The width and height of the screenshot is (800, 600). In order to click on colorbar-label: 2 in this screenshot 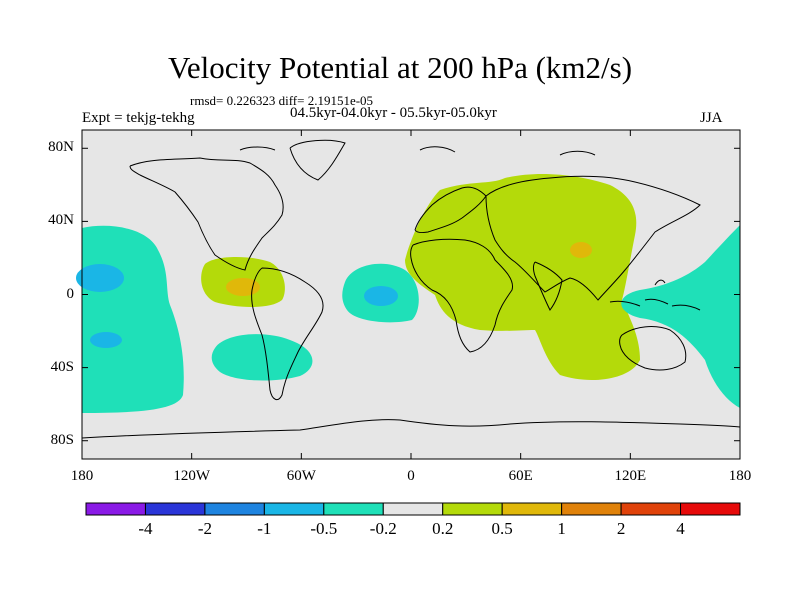, I will do `click(621, 528)`.